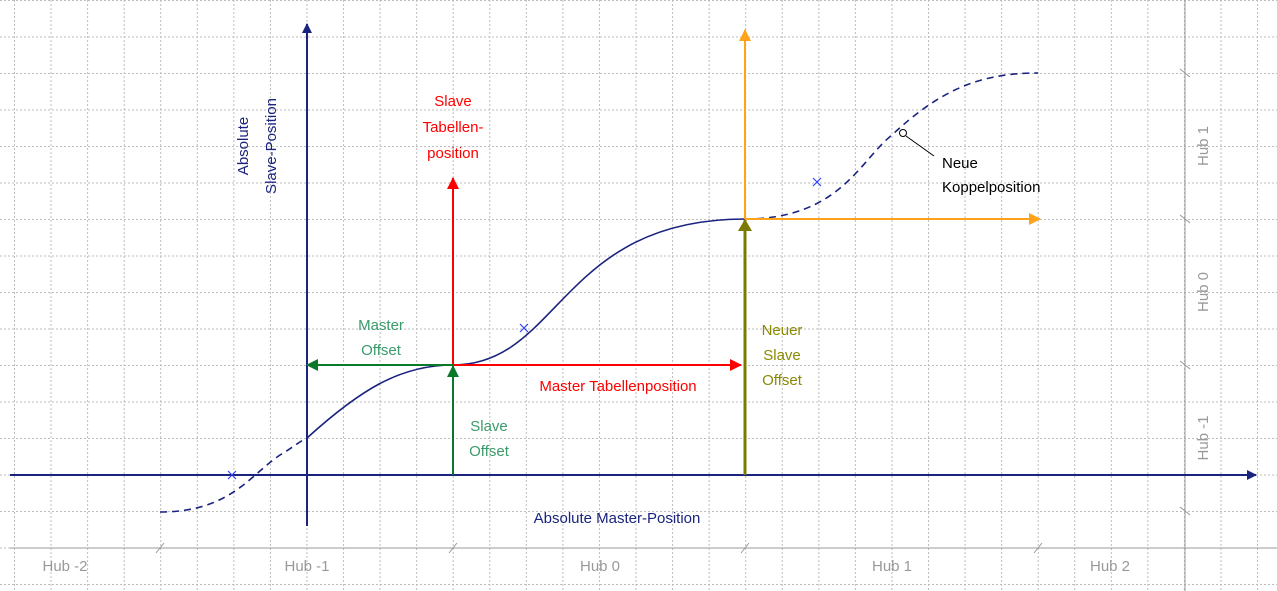 The width and height of the screenshot is (1277, 591). Describe the element at coordinates (453, 153) in the screenshot. I see `label: position` at that location.